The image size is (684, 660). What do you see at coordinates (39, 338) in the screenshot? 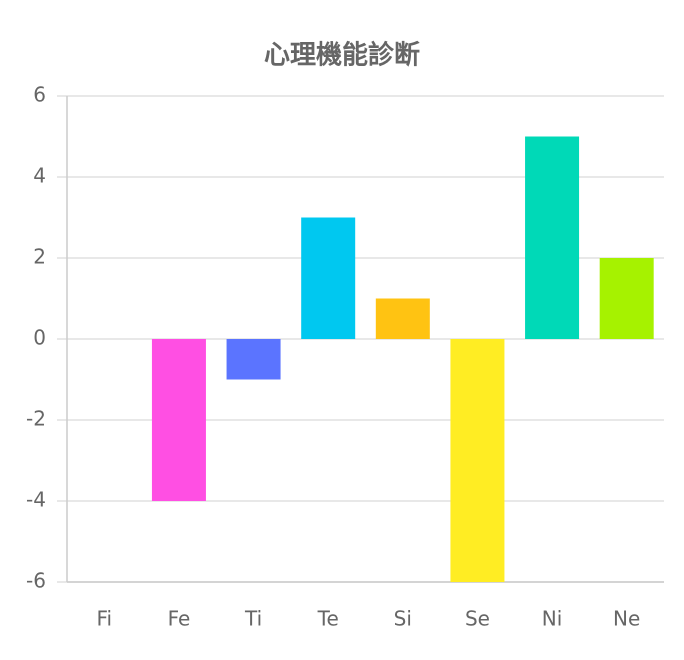
I see `y-tick-label: 0` at bounding box center [39, 338].